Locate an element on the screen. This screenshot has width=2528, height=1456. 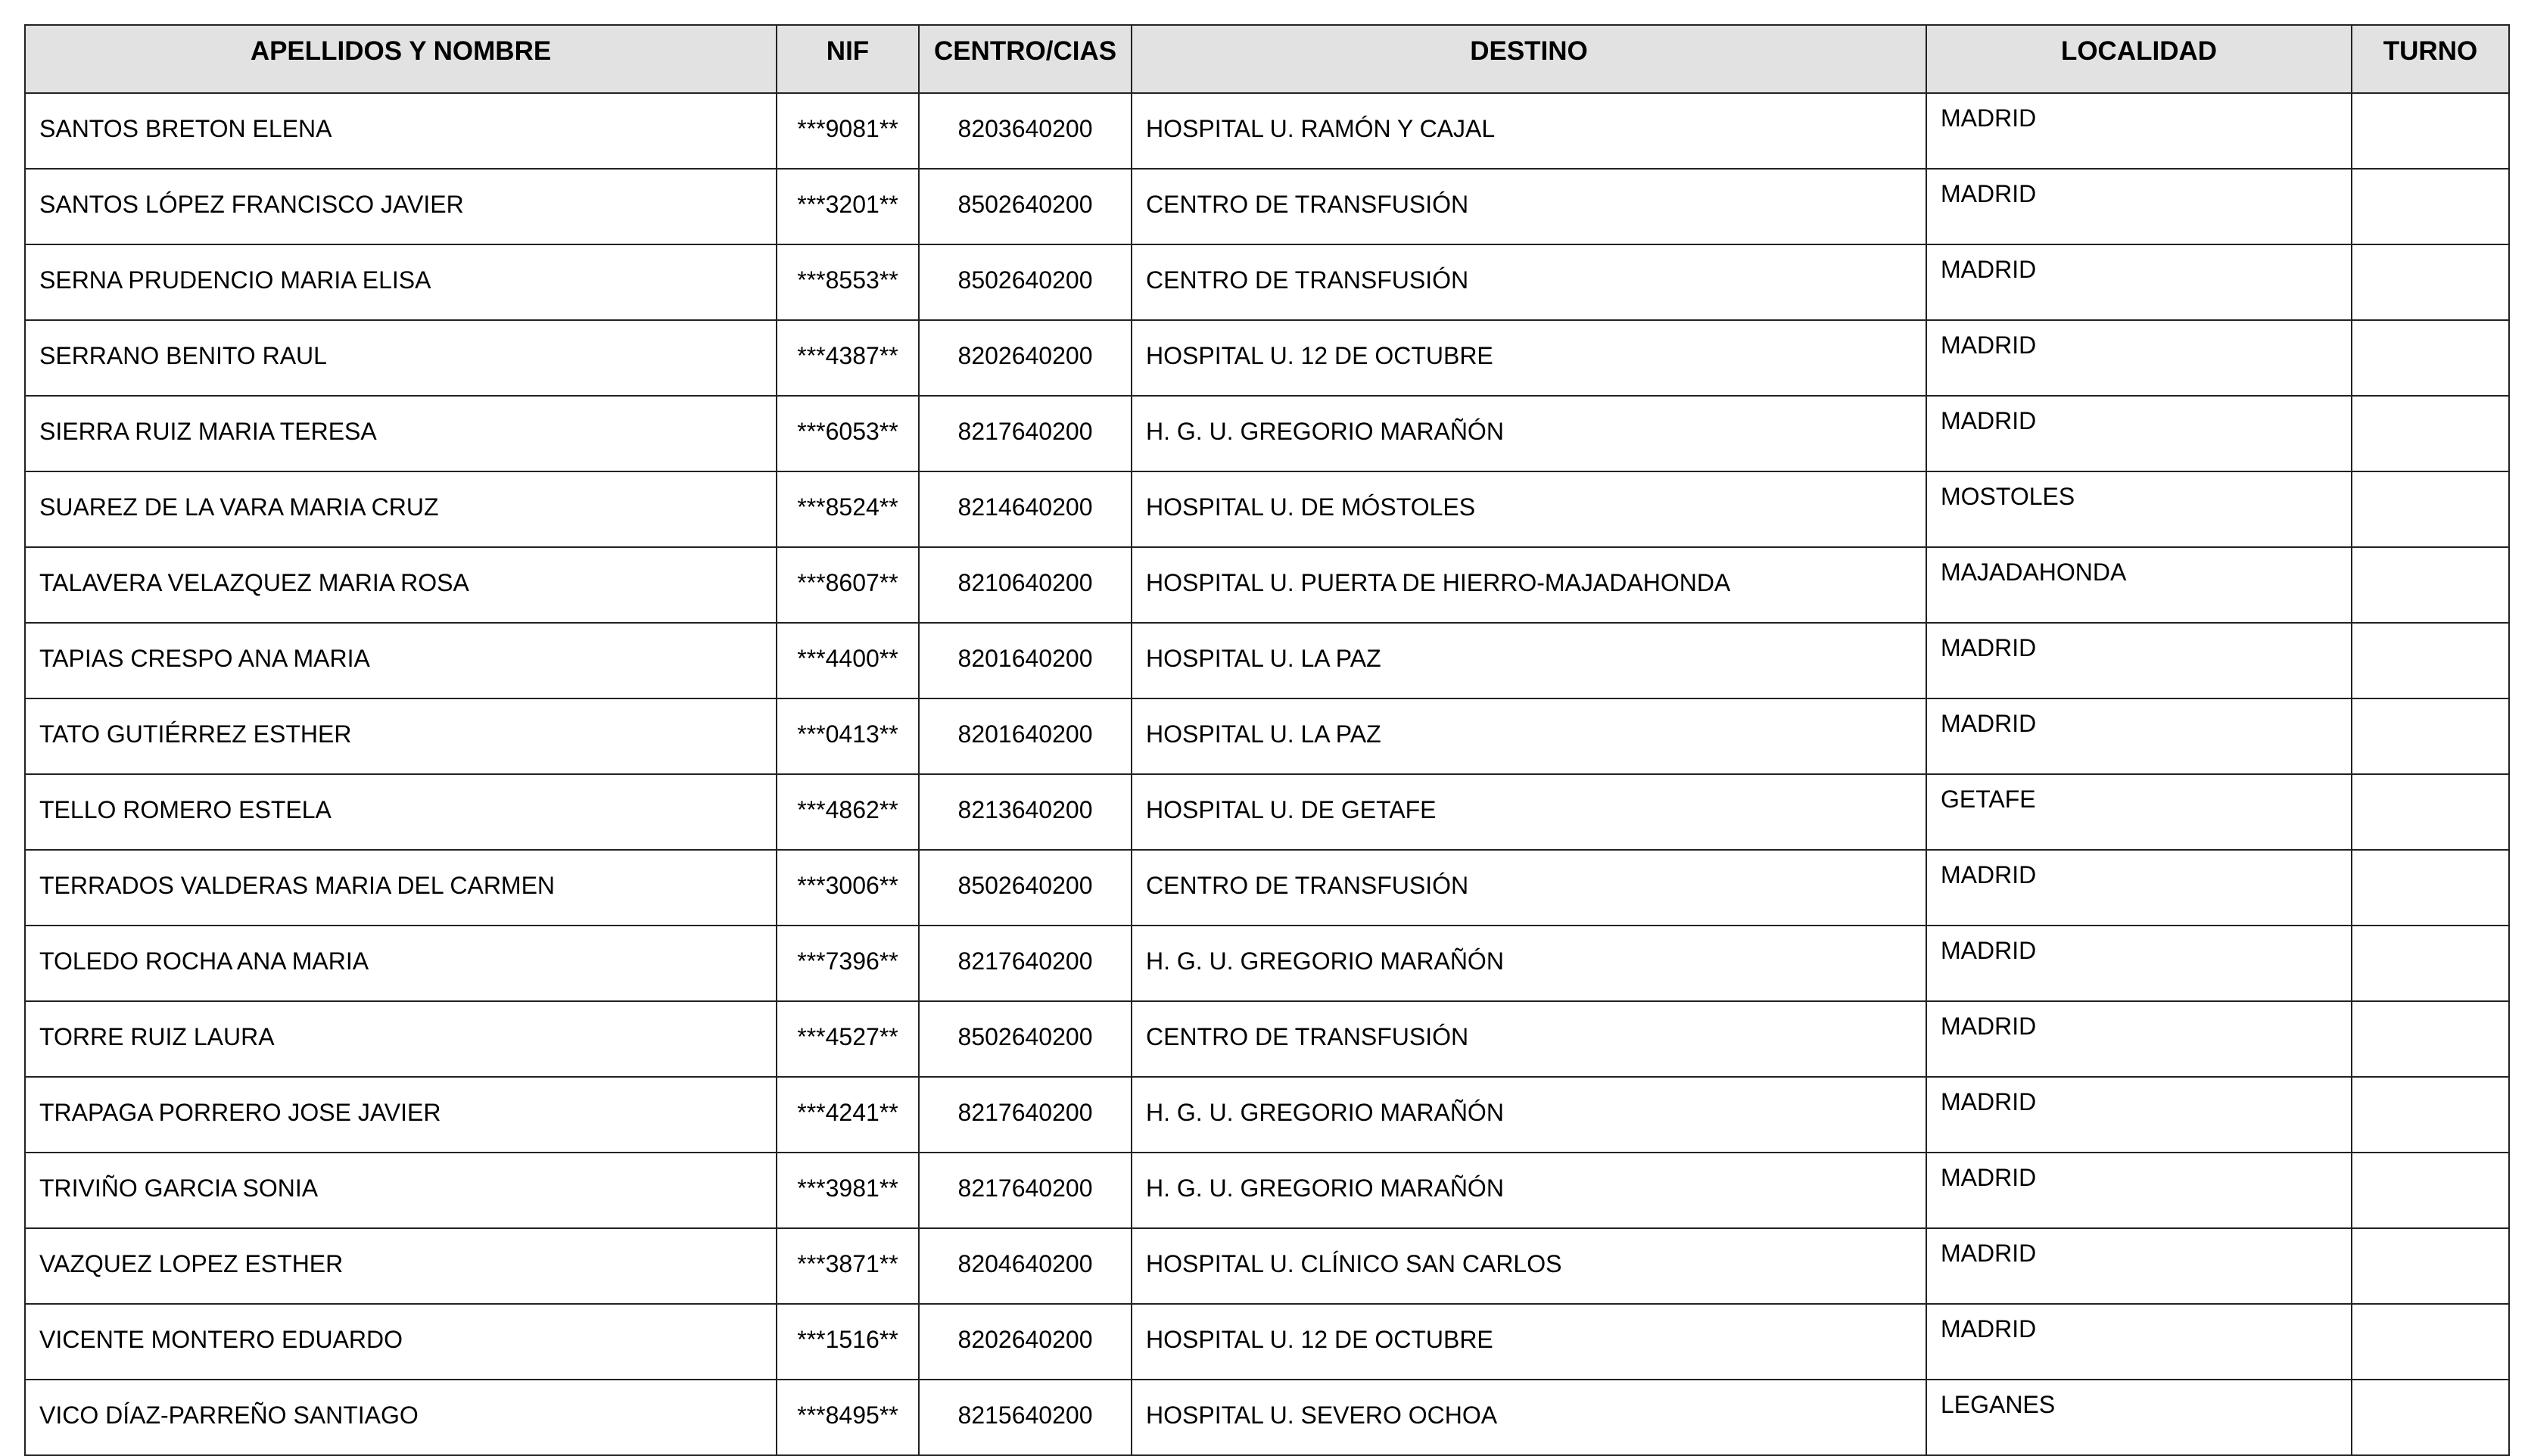
cell-centro-cias: 8213640200 is located at coordinates (1025, 812).